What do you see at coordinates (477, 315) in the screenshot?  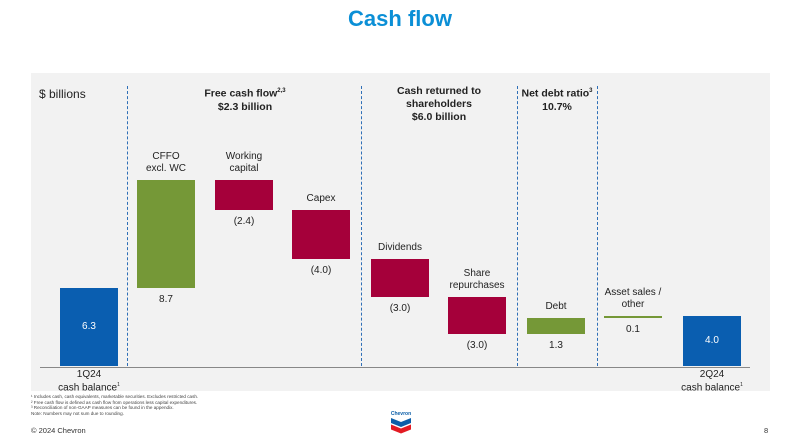 I see `bar-share-repurchases` at bounding box center [477, 315].